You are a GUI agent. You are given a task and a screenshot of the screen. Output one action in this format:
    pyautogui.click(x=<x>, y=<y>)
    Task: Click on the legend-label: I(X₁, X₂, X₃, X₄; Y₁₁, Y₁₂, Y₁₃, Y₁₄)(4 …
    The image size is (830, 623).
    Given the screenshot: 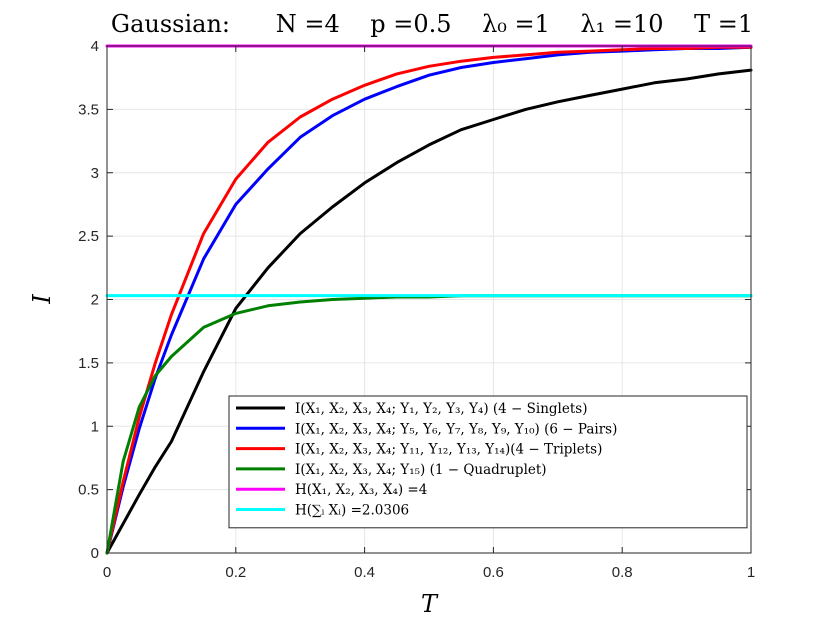 What is the action you would take?
    pyautogui.click(x=448, y=450)
    